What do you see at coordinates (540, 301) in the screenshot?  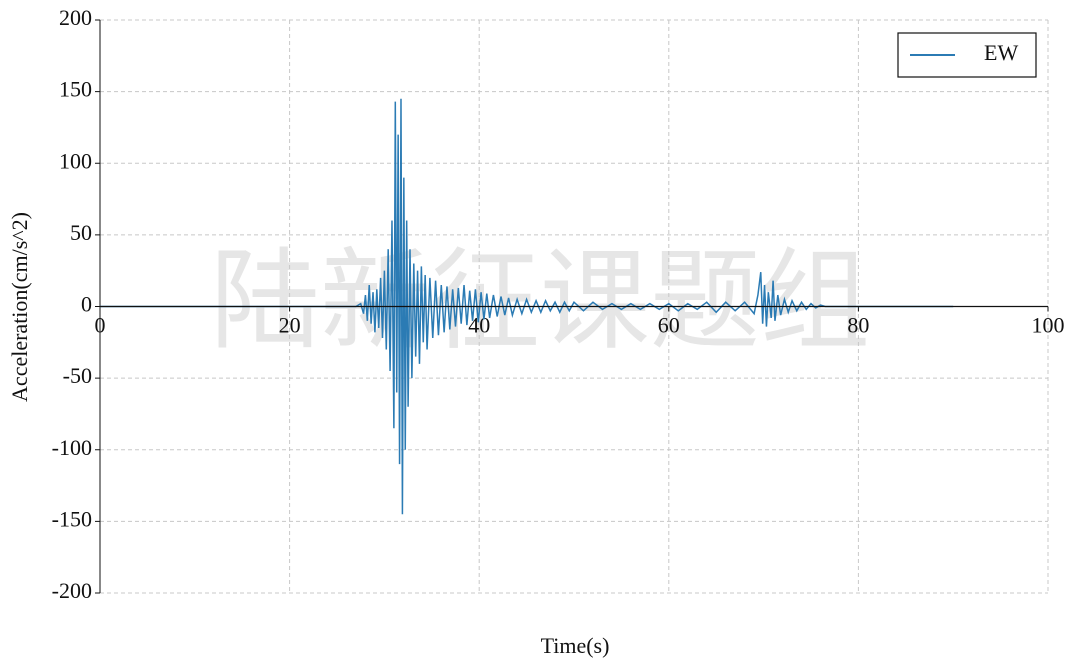 I see `watermark: 陆新征课题组` at bounding box center [540, 301].